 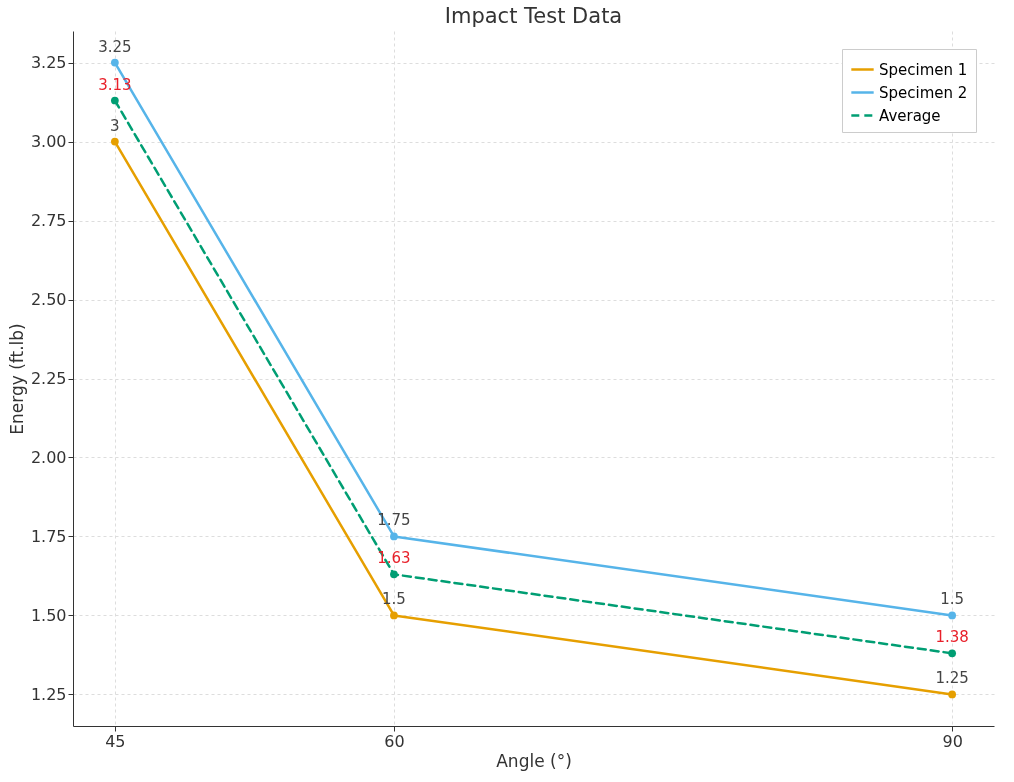 What do you see at coordinates (48, 378) in the screenshot?
I see `y-tick-label: 2.25` at bounding box center [48, 378].